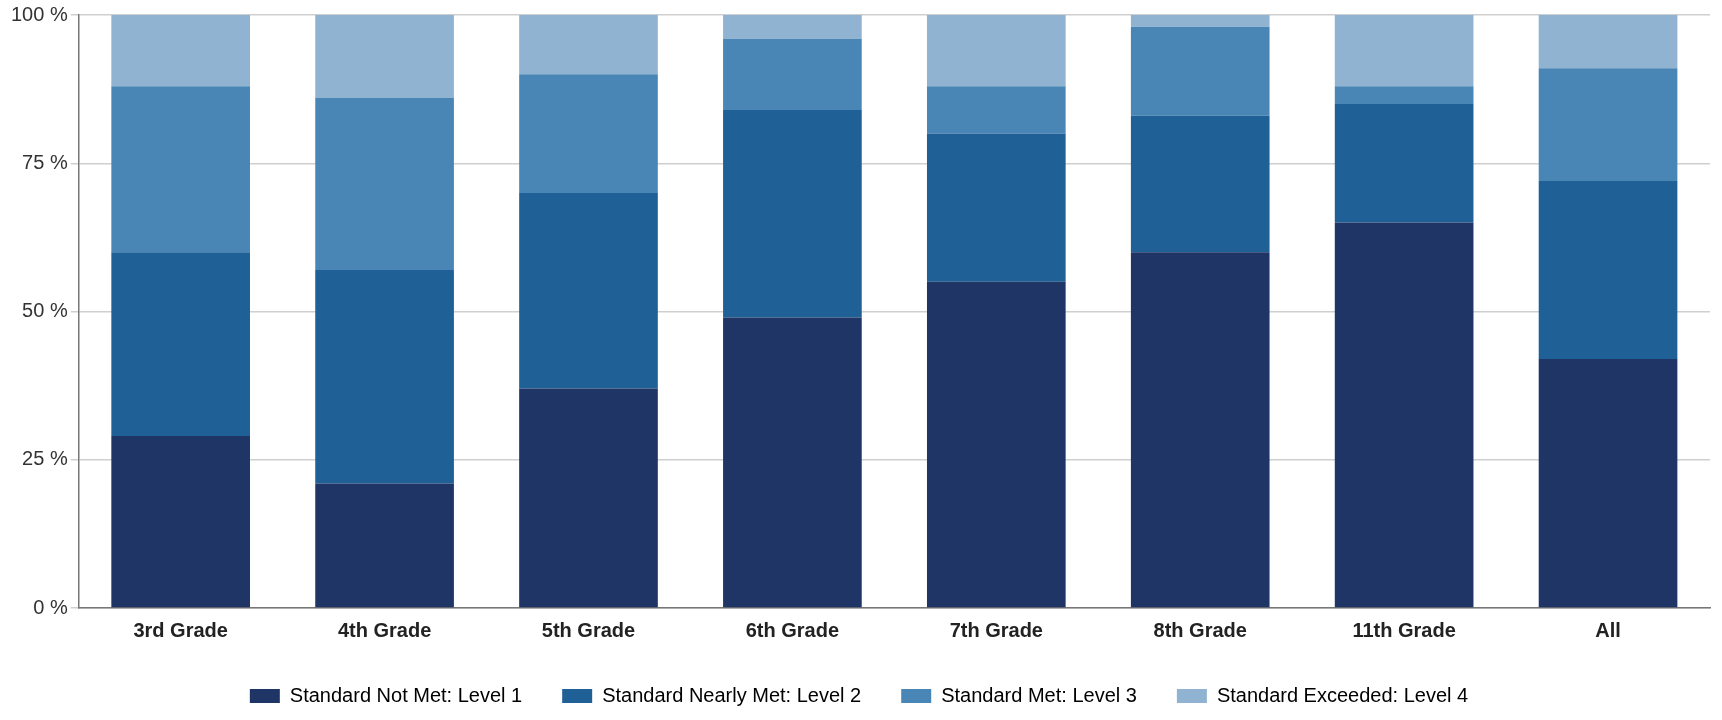  What do you see at coordinates (45, 458) in the screenshot?
I see `y-tick-label: 25 %` at bounding box center [45, 458].